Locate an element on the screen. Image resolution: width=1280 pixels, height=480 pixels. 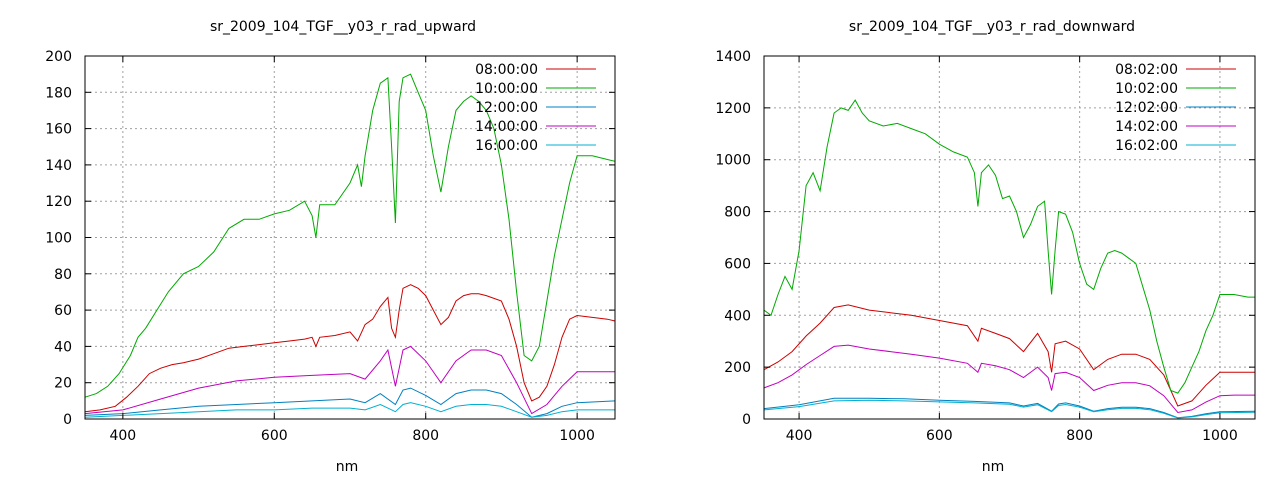
y-tick-label: 140 is located at coordinates (58, 166).